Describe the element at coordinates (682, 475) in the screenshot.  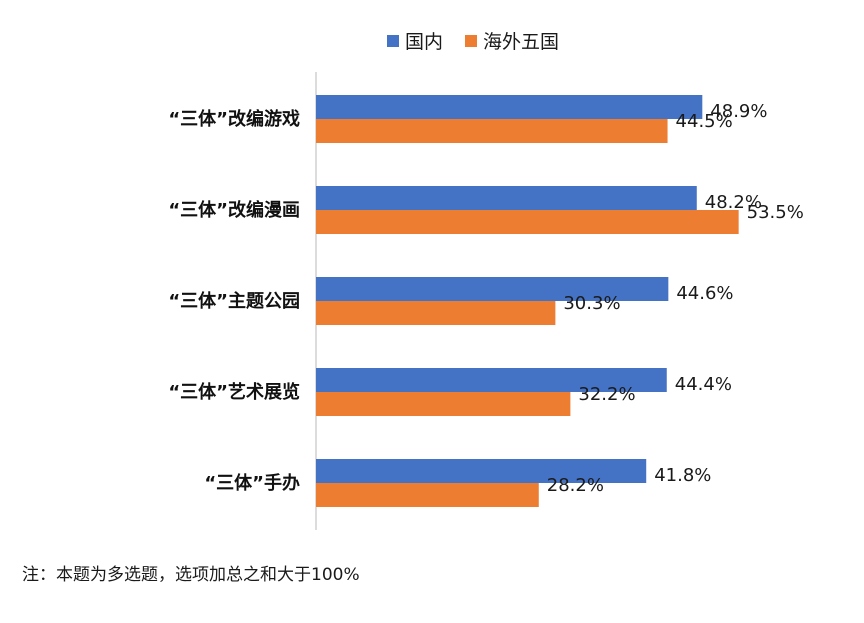
I see `data-label-domestic: 41.8%` at that location.